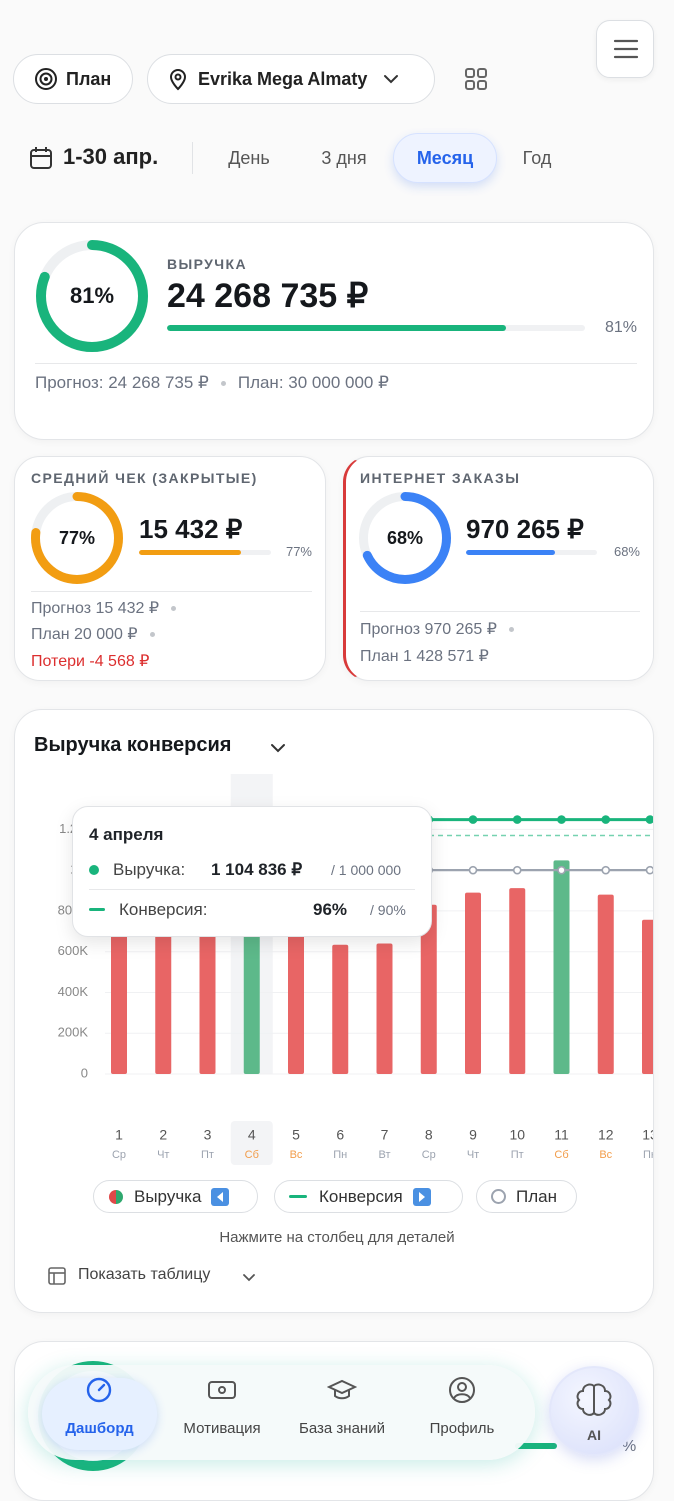 The width and height of the screenshot is (674, 1501). What do you see at coordinates (291, 79) in the screenshot?
I see `store-selector: Evrika Mega Almaty` at bounding box center [291, 79].